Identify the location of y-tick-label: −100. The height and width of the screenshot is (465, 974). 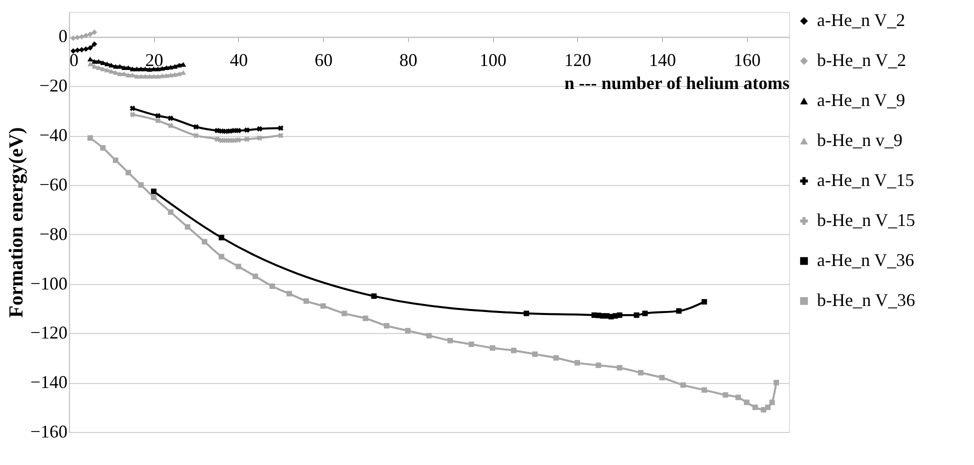
(49, 283).